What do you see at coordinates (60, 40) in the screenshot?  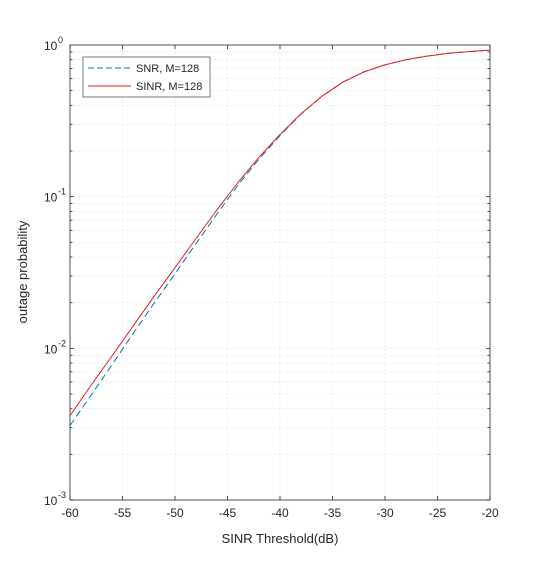 I see `y-tick-label-exponent: 0` at bounding box center [60, 40].